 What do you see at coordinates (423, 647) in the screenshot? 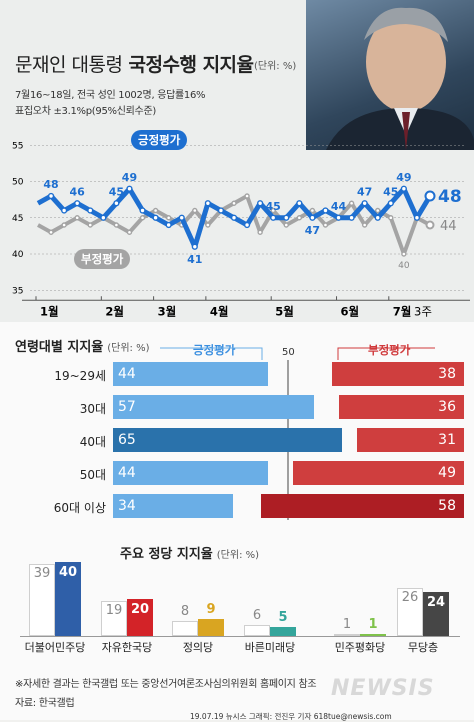
I see `party-name-label: 무당층` at bounding box center [423, 647].